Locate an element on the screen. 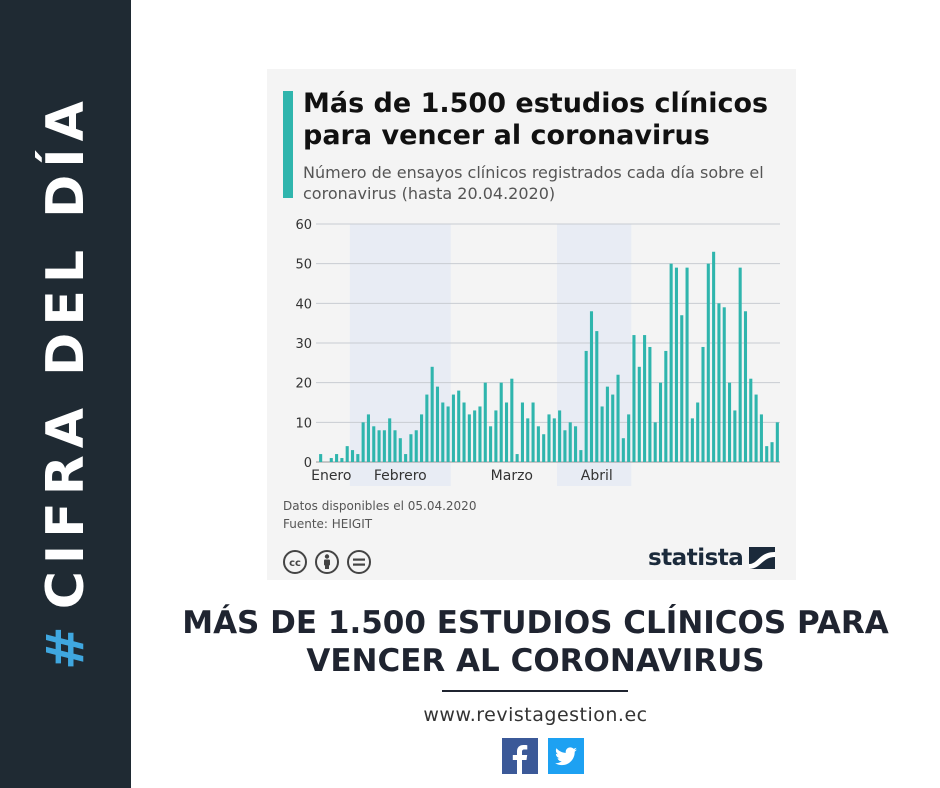 Image resolution: width=940 pixels, height=788 pixels. equals-icon is located at coordinates (359, 562).